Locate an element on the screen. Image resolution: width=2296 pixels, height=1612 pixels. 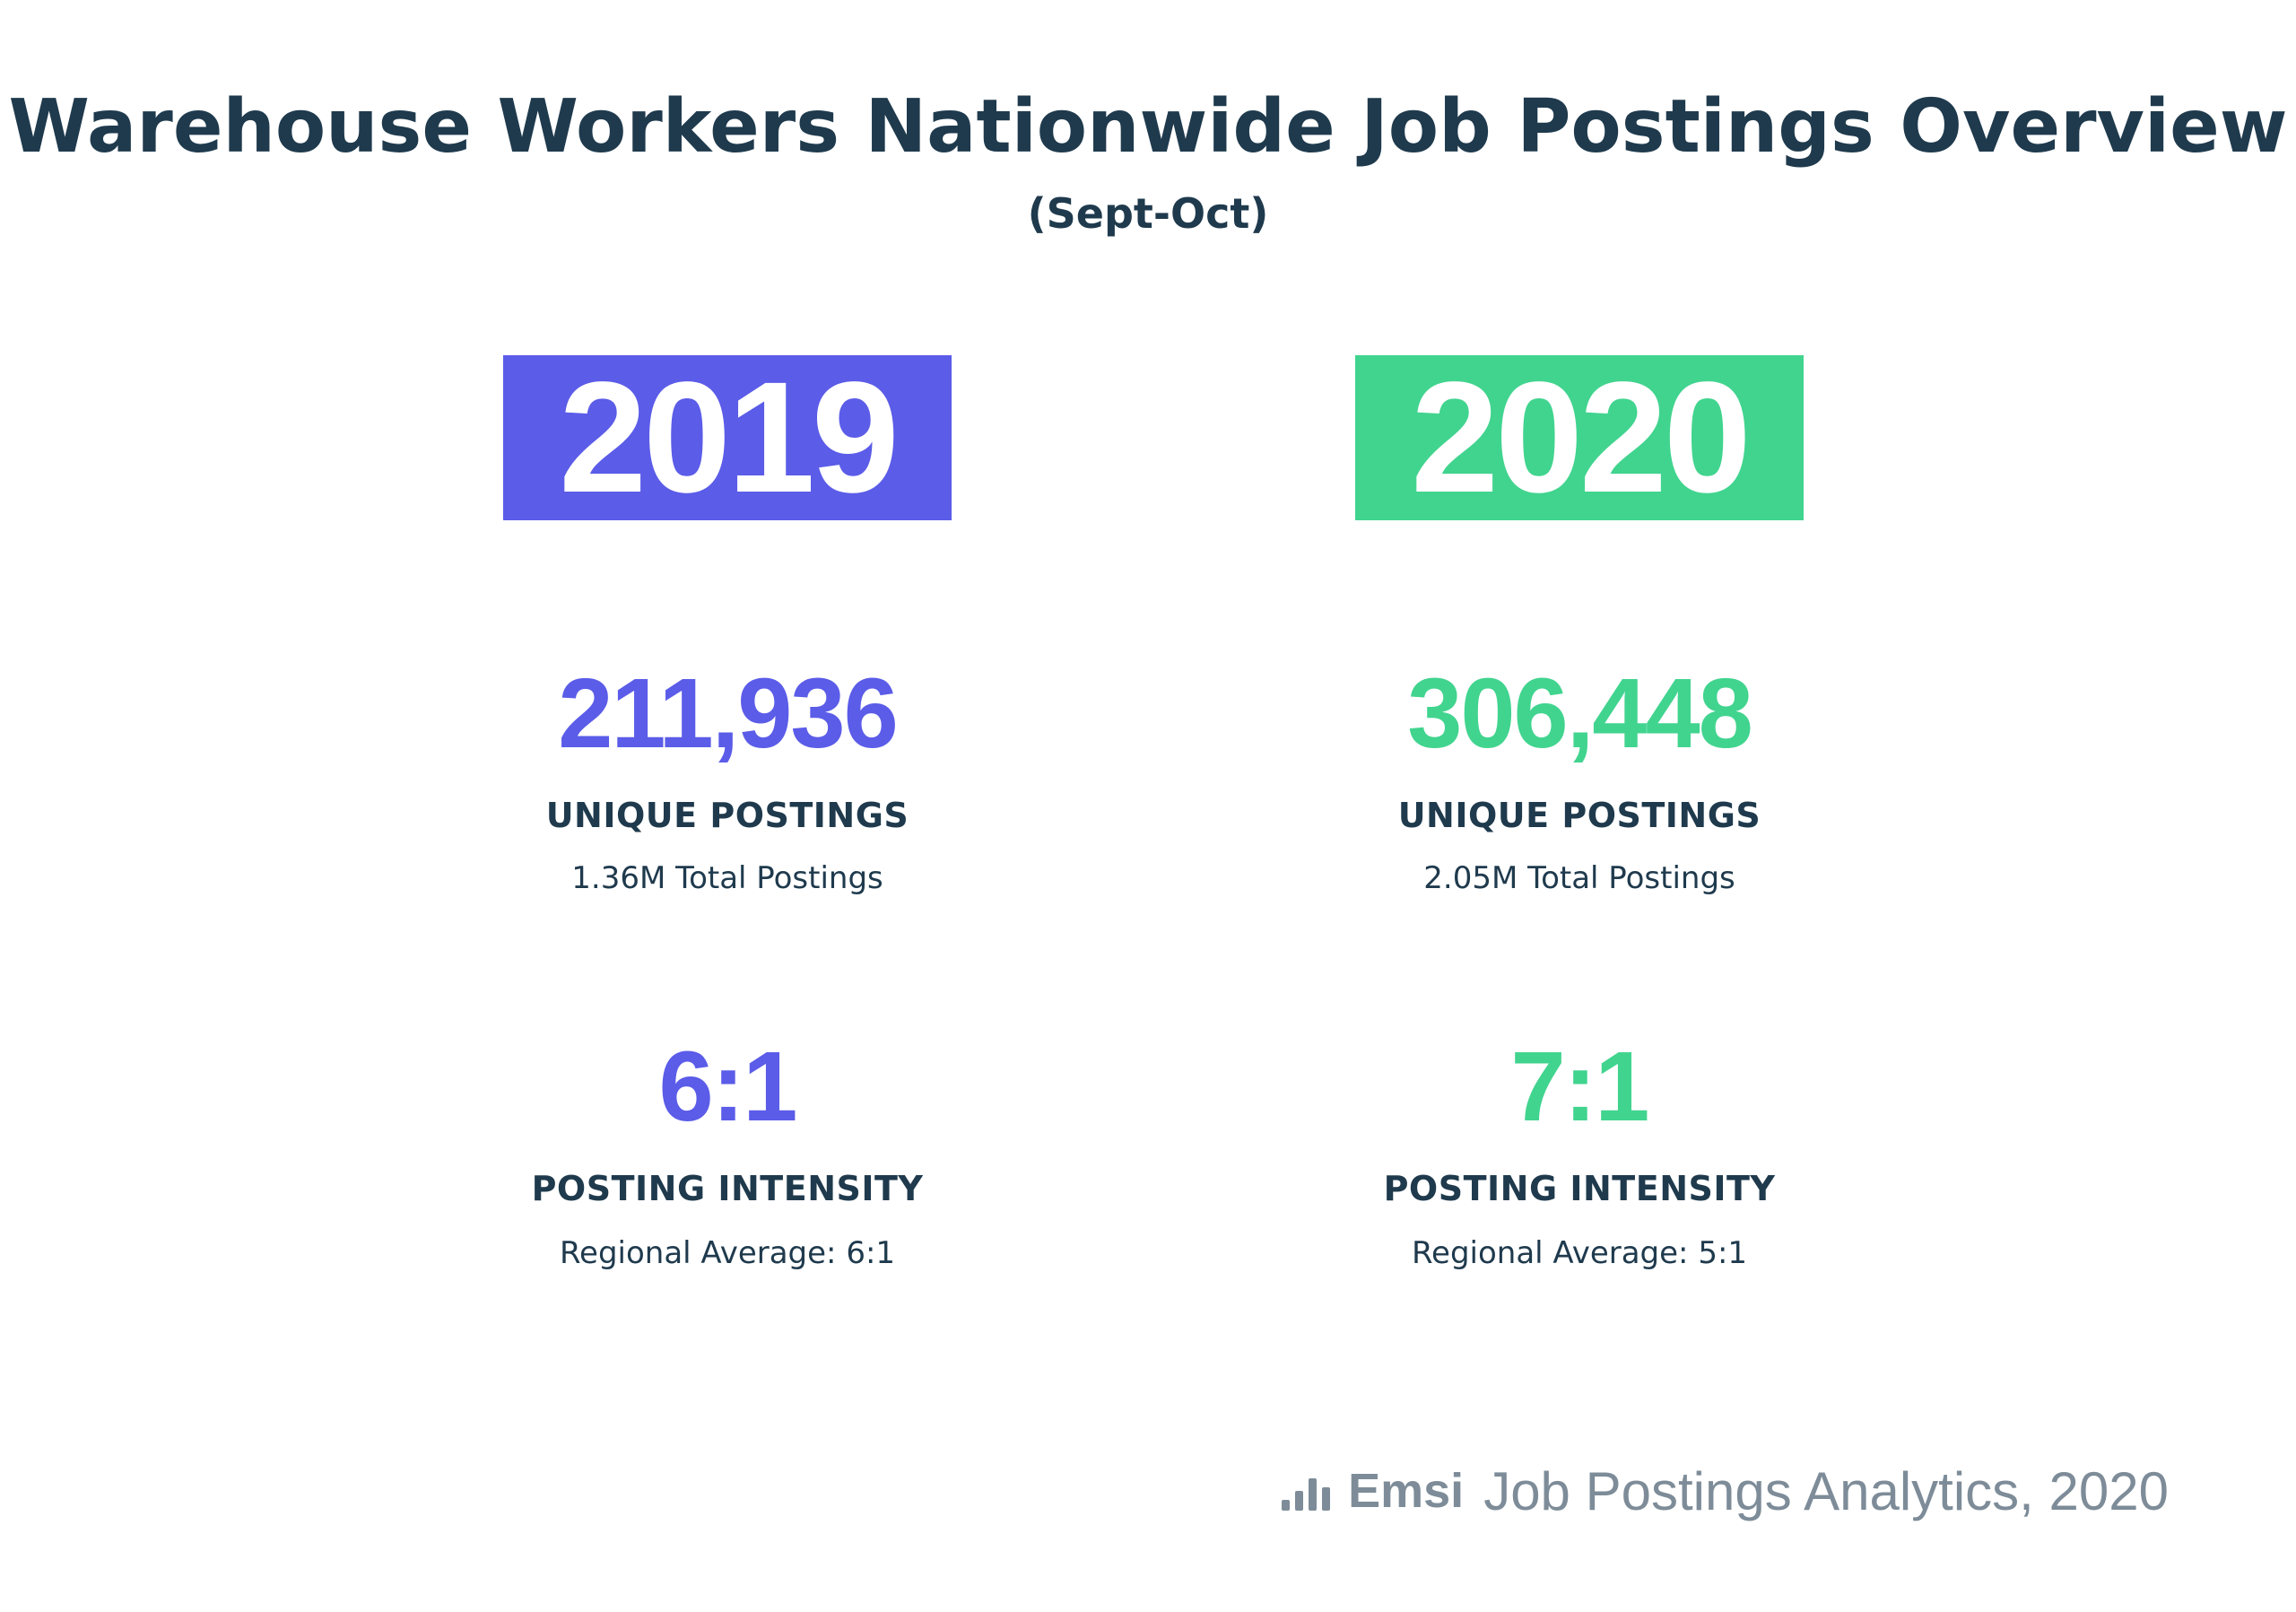
posting-intensity-value-2019: 6:1 is located at coordinates (728, 1087).